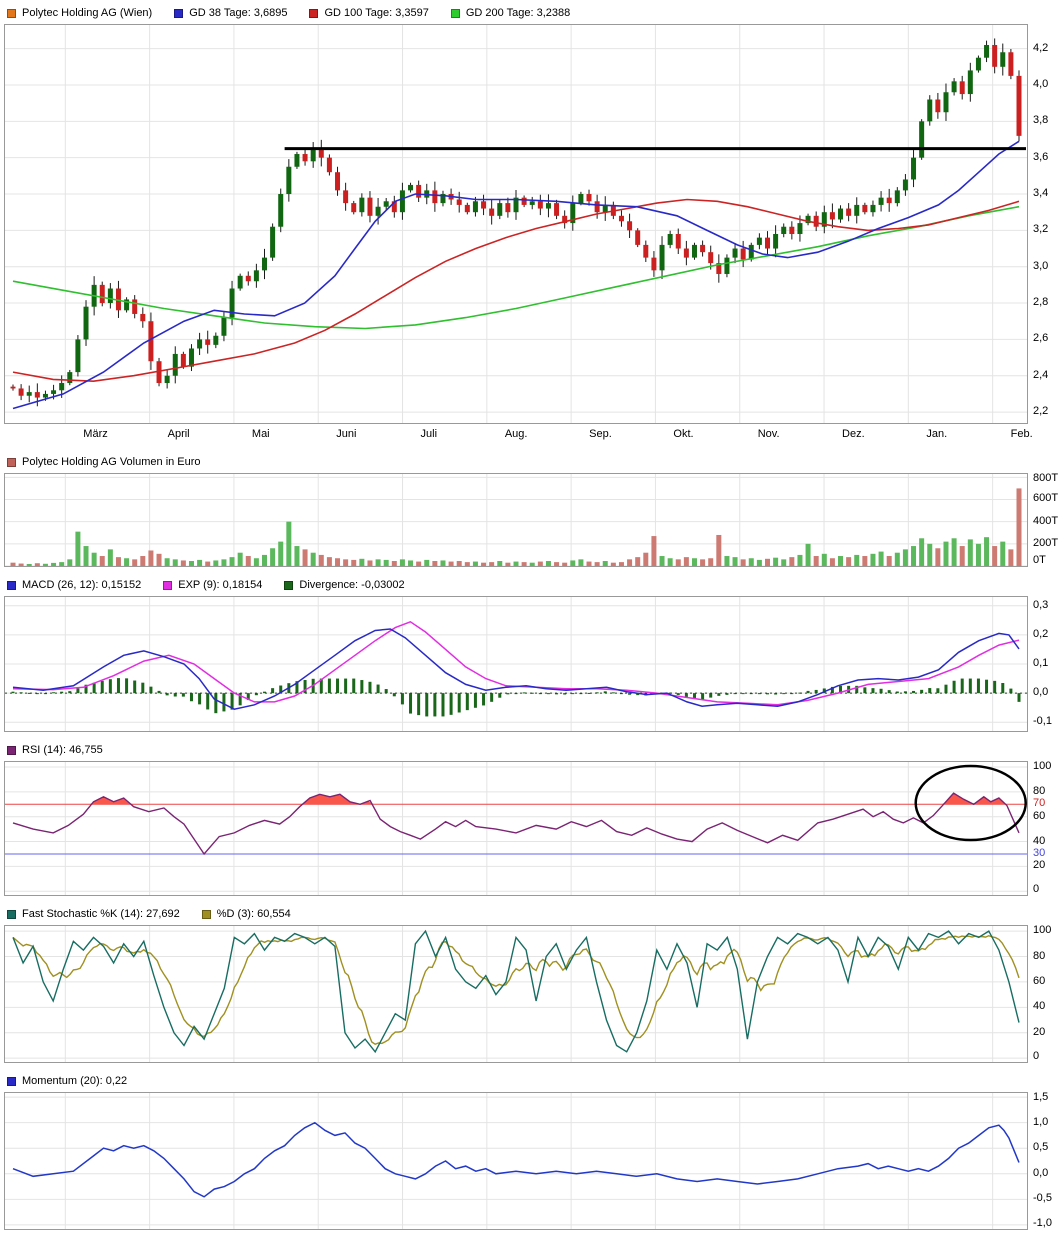 Image resolution: width=1064 pixels, height=1234 pixels. What do you see at coordinates (11, 13) in the screenshot?
I see `instrument-swatch` at bounding box center [11, 13].